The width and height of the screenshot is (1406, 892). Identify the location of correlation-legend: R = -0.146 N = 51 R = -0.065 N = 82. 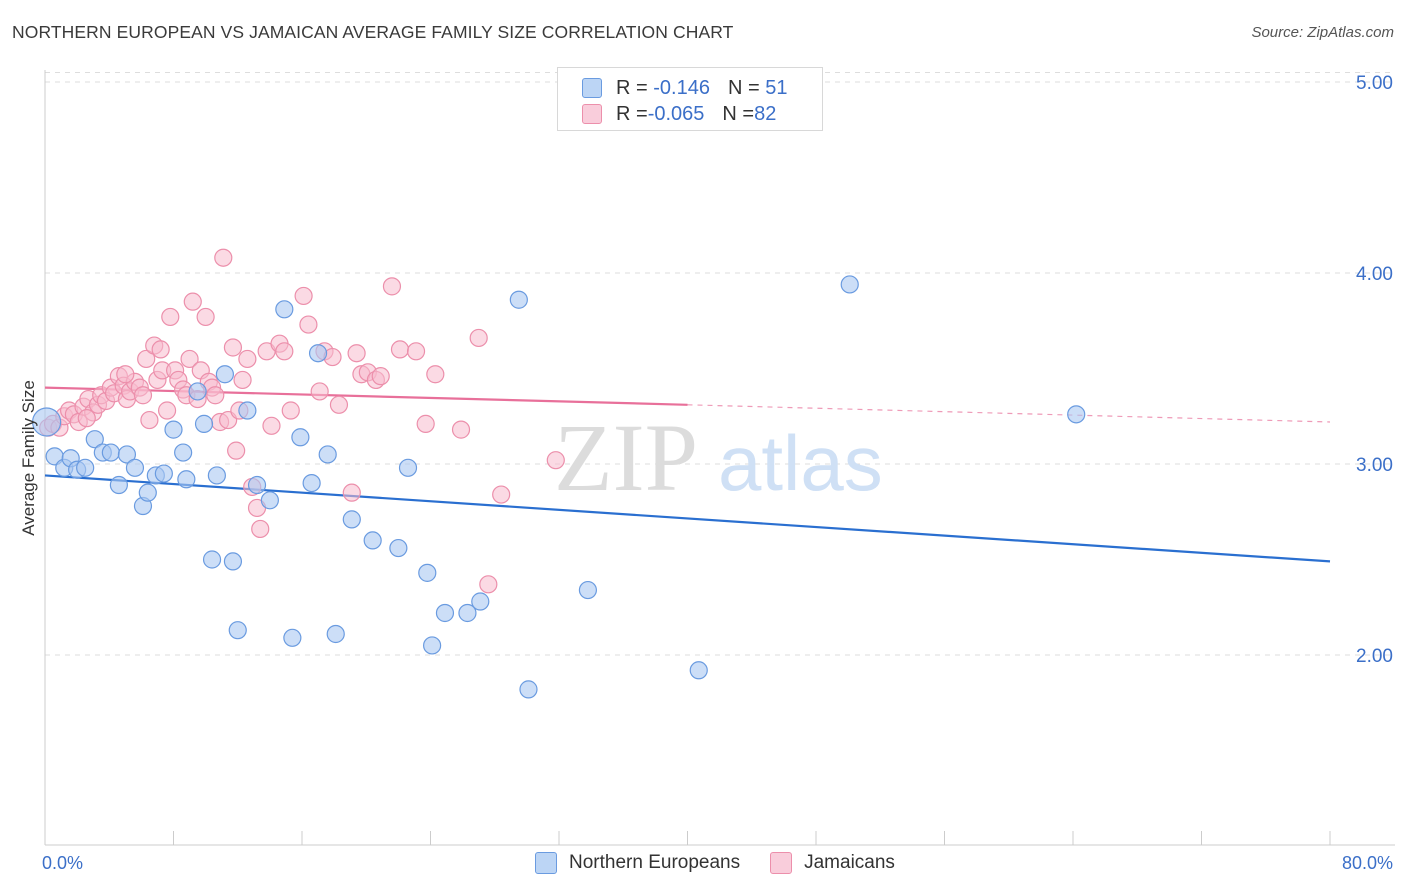
(690, 99).